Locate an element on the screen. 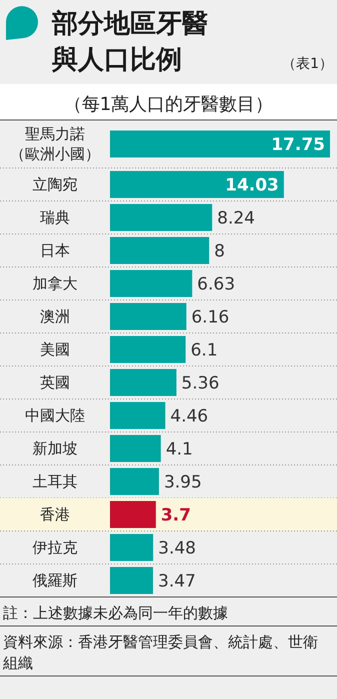 The height and width of the screenshot is (699, 337). data-label: 3.48 is located at coordinates (177, 548).